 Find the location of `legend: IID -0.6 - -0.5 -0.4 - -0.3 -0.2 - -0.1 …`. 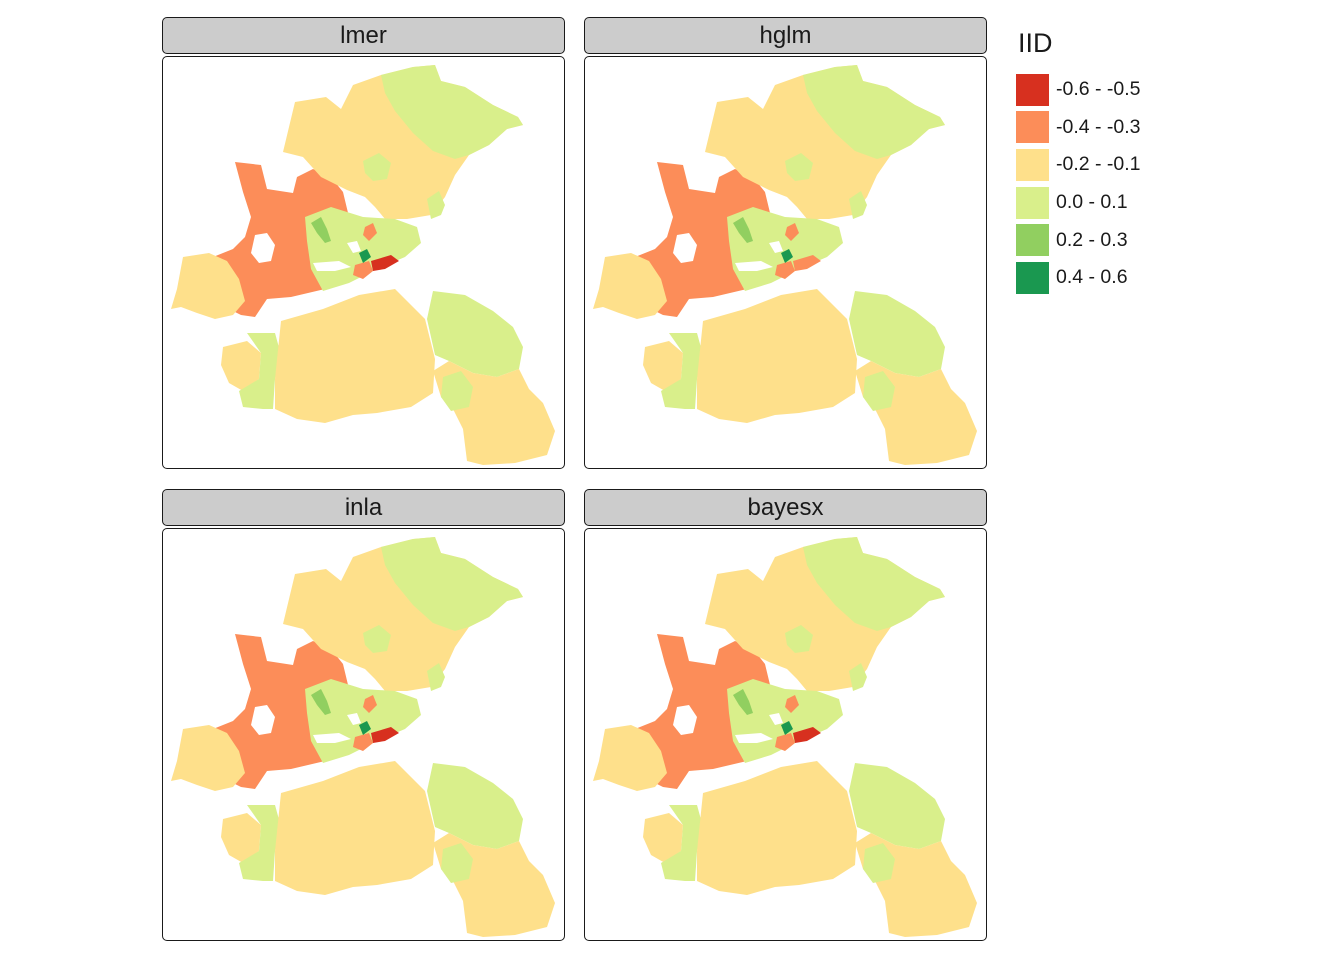

legend: IID -0.6 - -0.5 -0.4 - -0.3 -0.2 - -0.1 … is located at coordinates (1078, 162).